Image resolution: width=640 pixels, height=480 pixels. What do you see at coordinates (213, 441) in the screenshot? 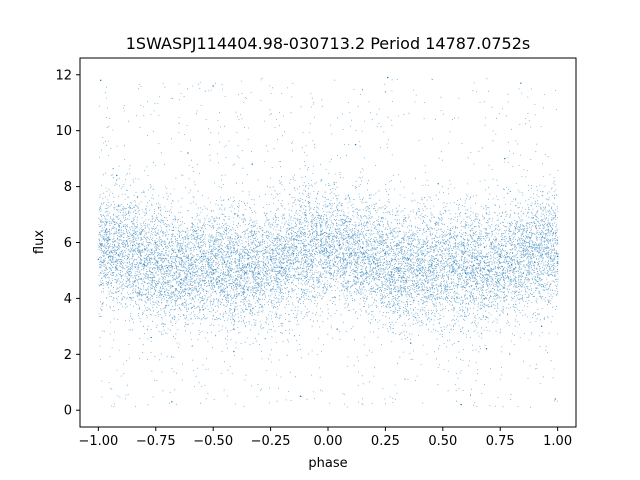
I see `x-tick-label: −0.50` at bounding box center [213, 441].